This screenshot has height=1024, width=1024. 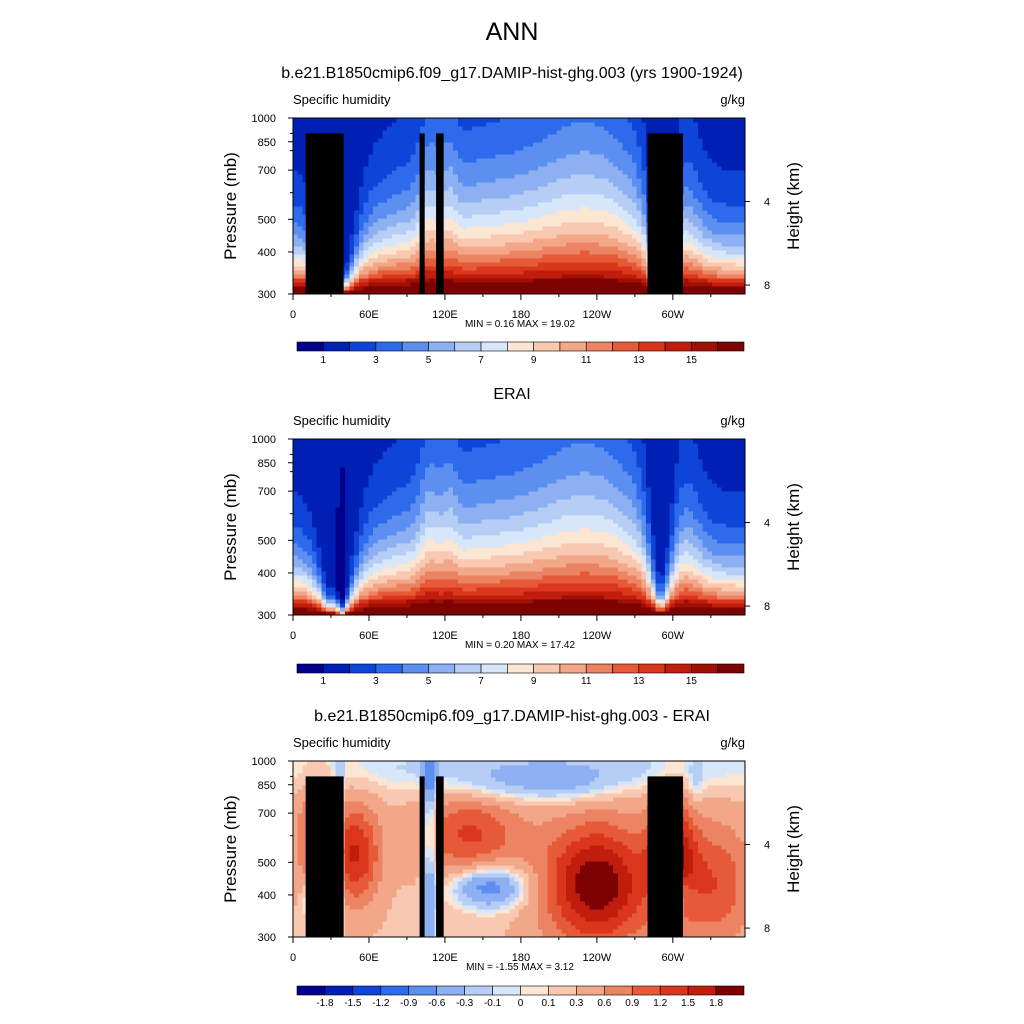 I want to click on colorbar-label: -0.1, so click(x=493, y=1003).